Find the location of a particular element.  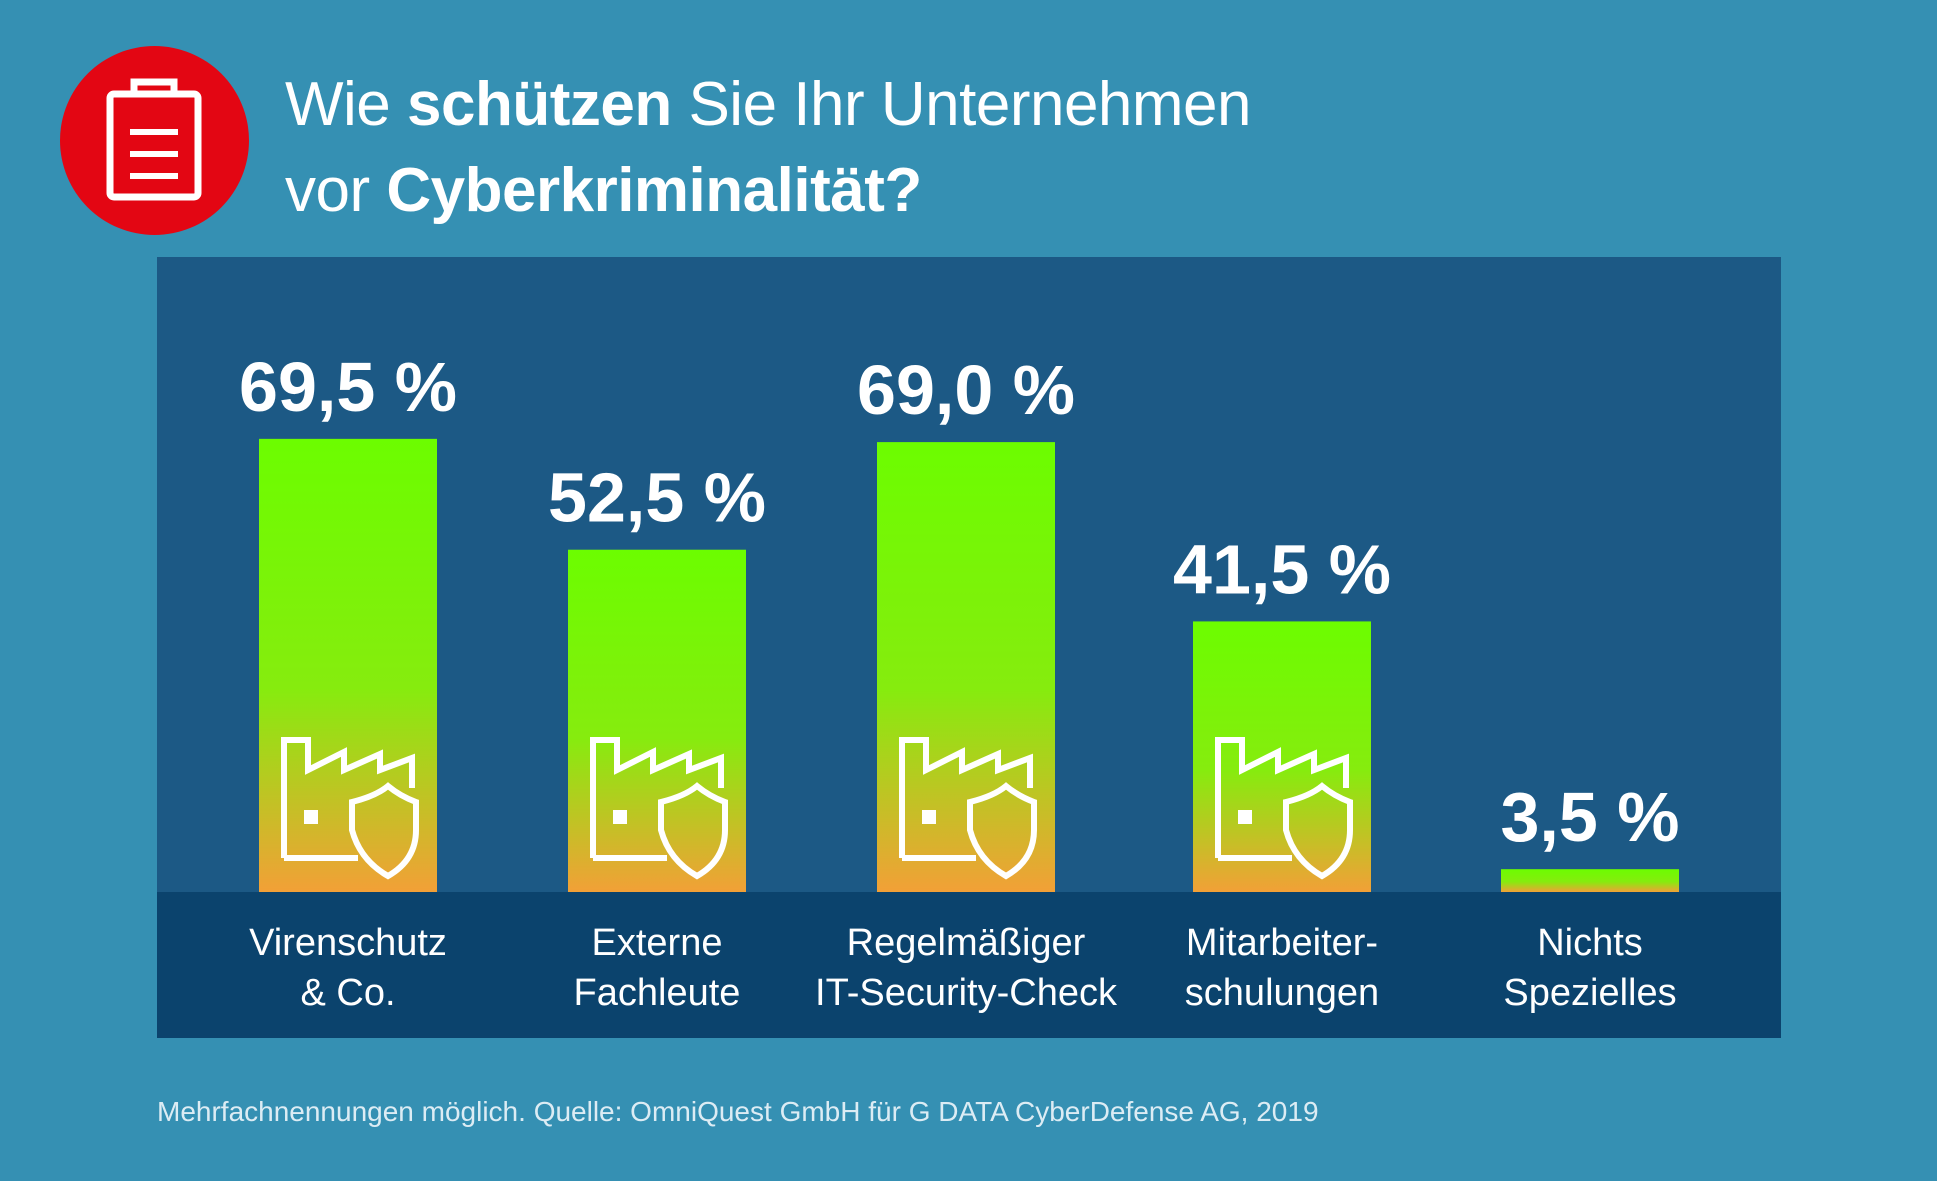

value-label: 69,0 % is located at coordinates (966, 390).